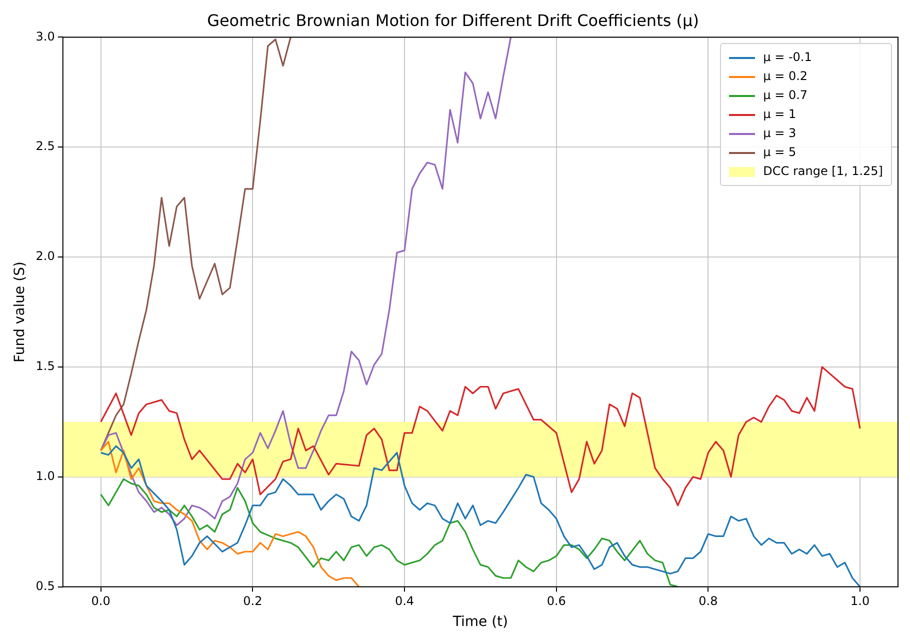  Describe the element at coordinates (779, 115) in the screenshot. I see `legend-label: μ = 1` at that location.